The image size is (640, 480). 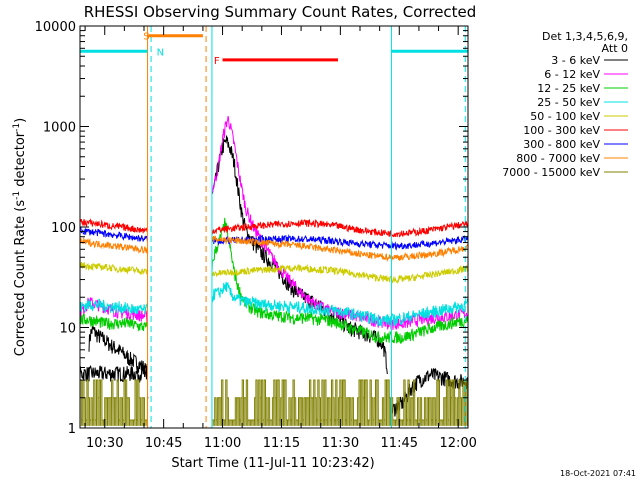 I want to click on legend-entry-label: 100 - 300 keV, so click(x=561, y=130).